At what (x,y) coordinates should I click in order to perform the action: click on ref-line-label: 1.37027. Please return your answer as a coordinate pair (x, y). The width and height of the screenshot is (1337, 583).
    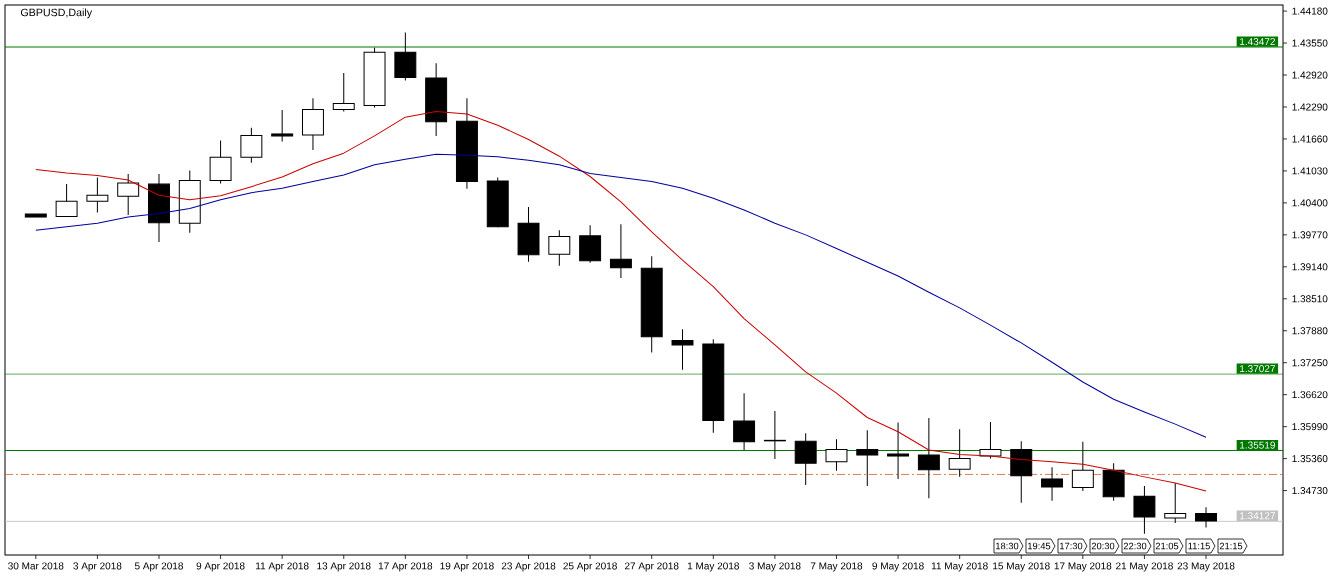
    Looking at the image, I should click on (1257, 369).